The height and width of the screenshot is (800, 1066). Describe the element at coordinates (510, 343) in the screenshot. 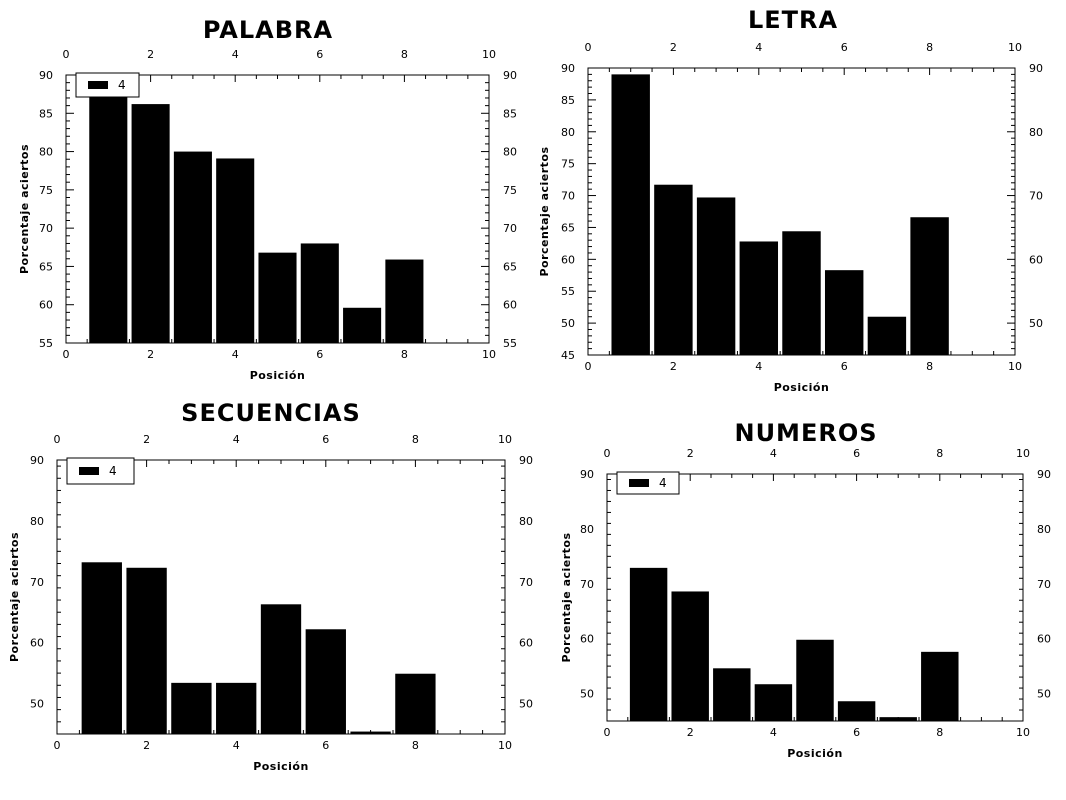

I see `y-tick-label-right: 55` at that location.